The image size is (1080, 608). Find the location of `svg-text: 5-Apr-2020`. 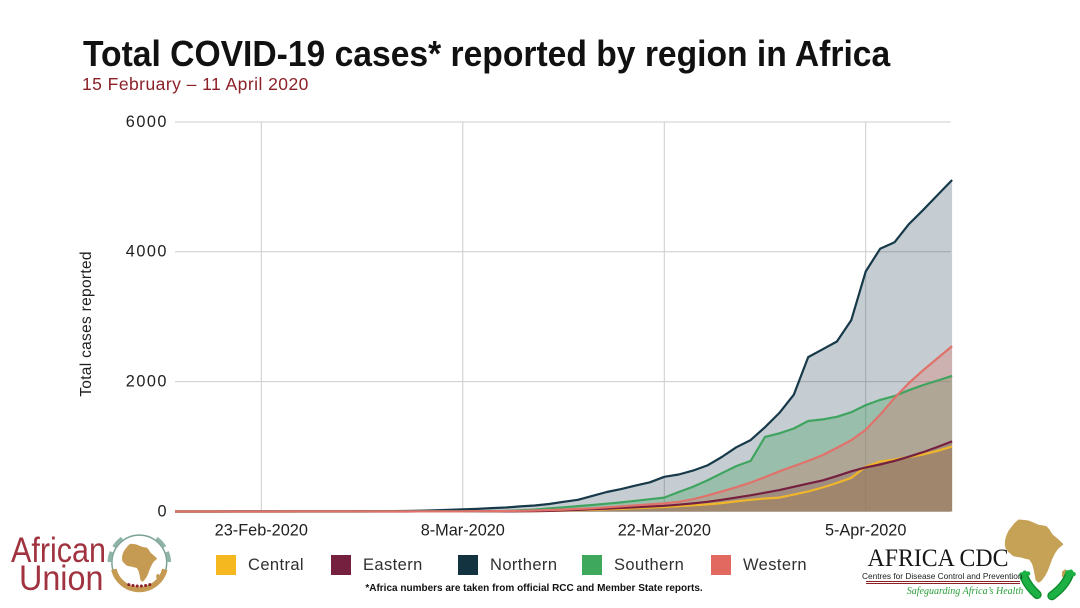

svg-text: 5-Apr-2020 is located at coordinates (865, 531).